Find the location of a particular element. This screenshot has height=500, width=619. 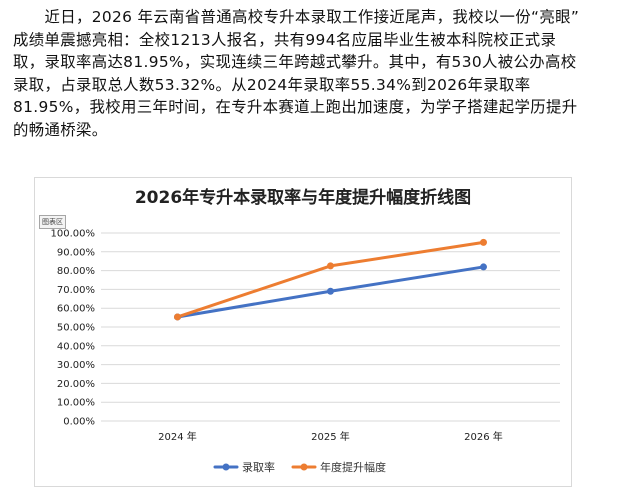

y-tick-label: 50.00% is located at coordinates (76, 328).